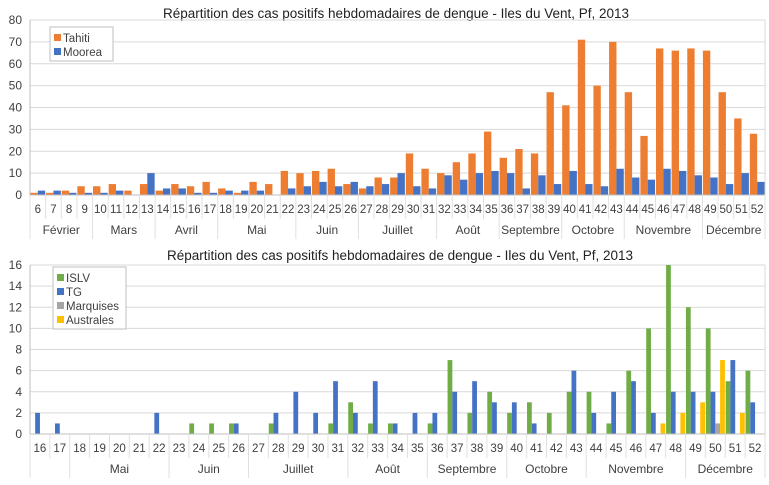 Image resolution: width=769 pixels, height=485 pixels. Describe the element at coordinates (272, 210) in the screenshot. I see `x-tick-label: 21` at that location.